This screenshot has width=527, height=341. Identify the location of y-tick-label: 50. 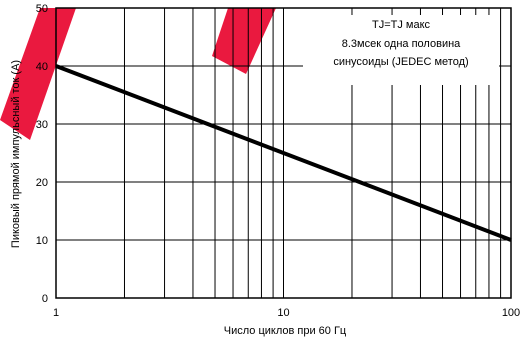
(42, 9).